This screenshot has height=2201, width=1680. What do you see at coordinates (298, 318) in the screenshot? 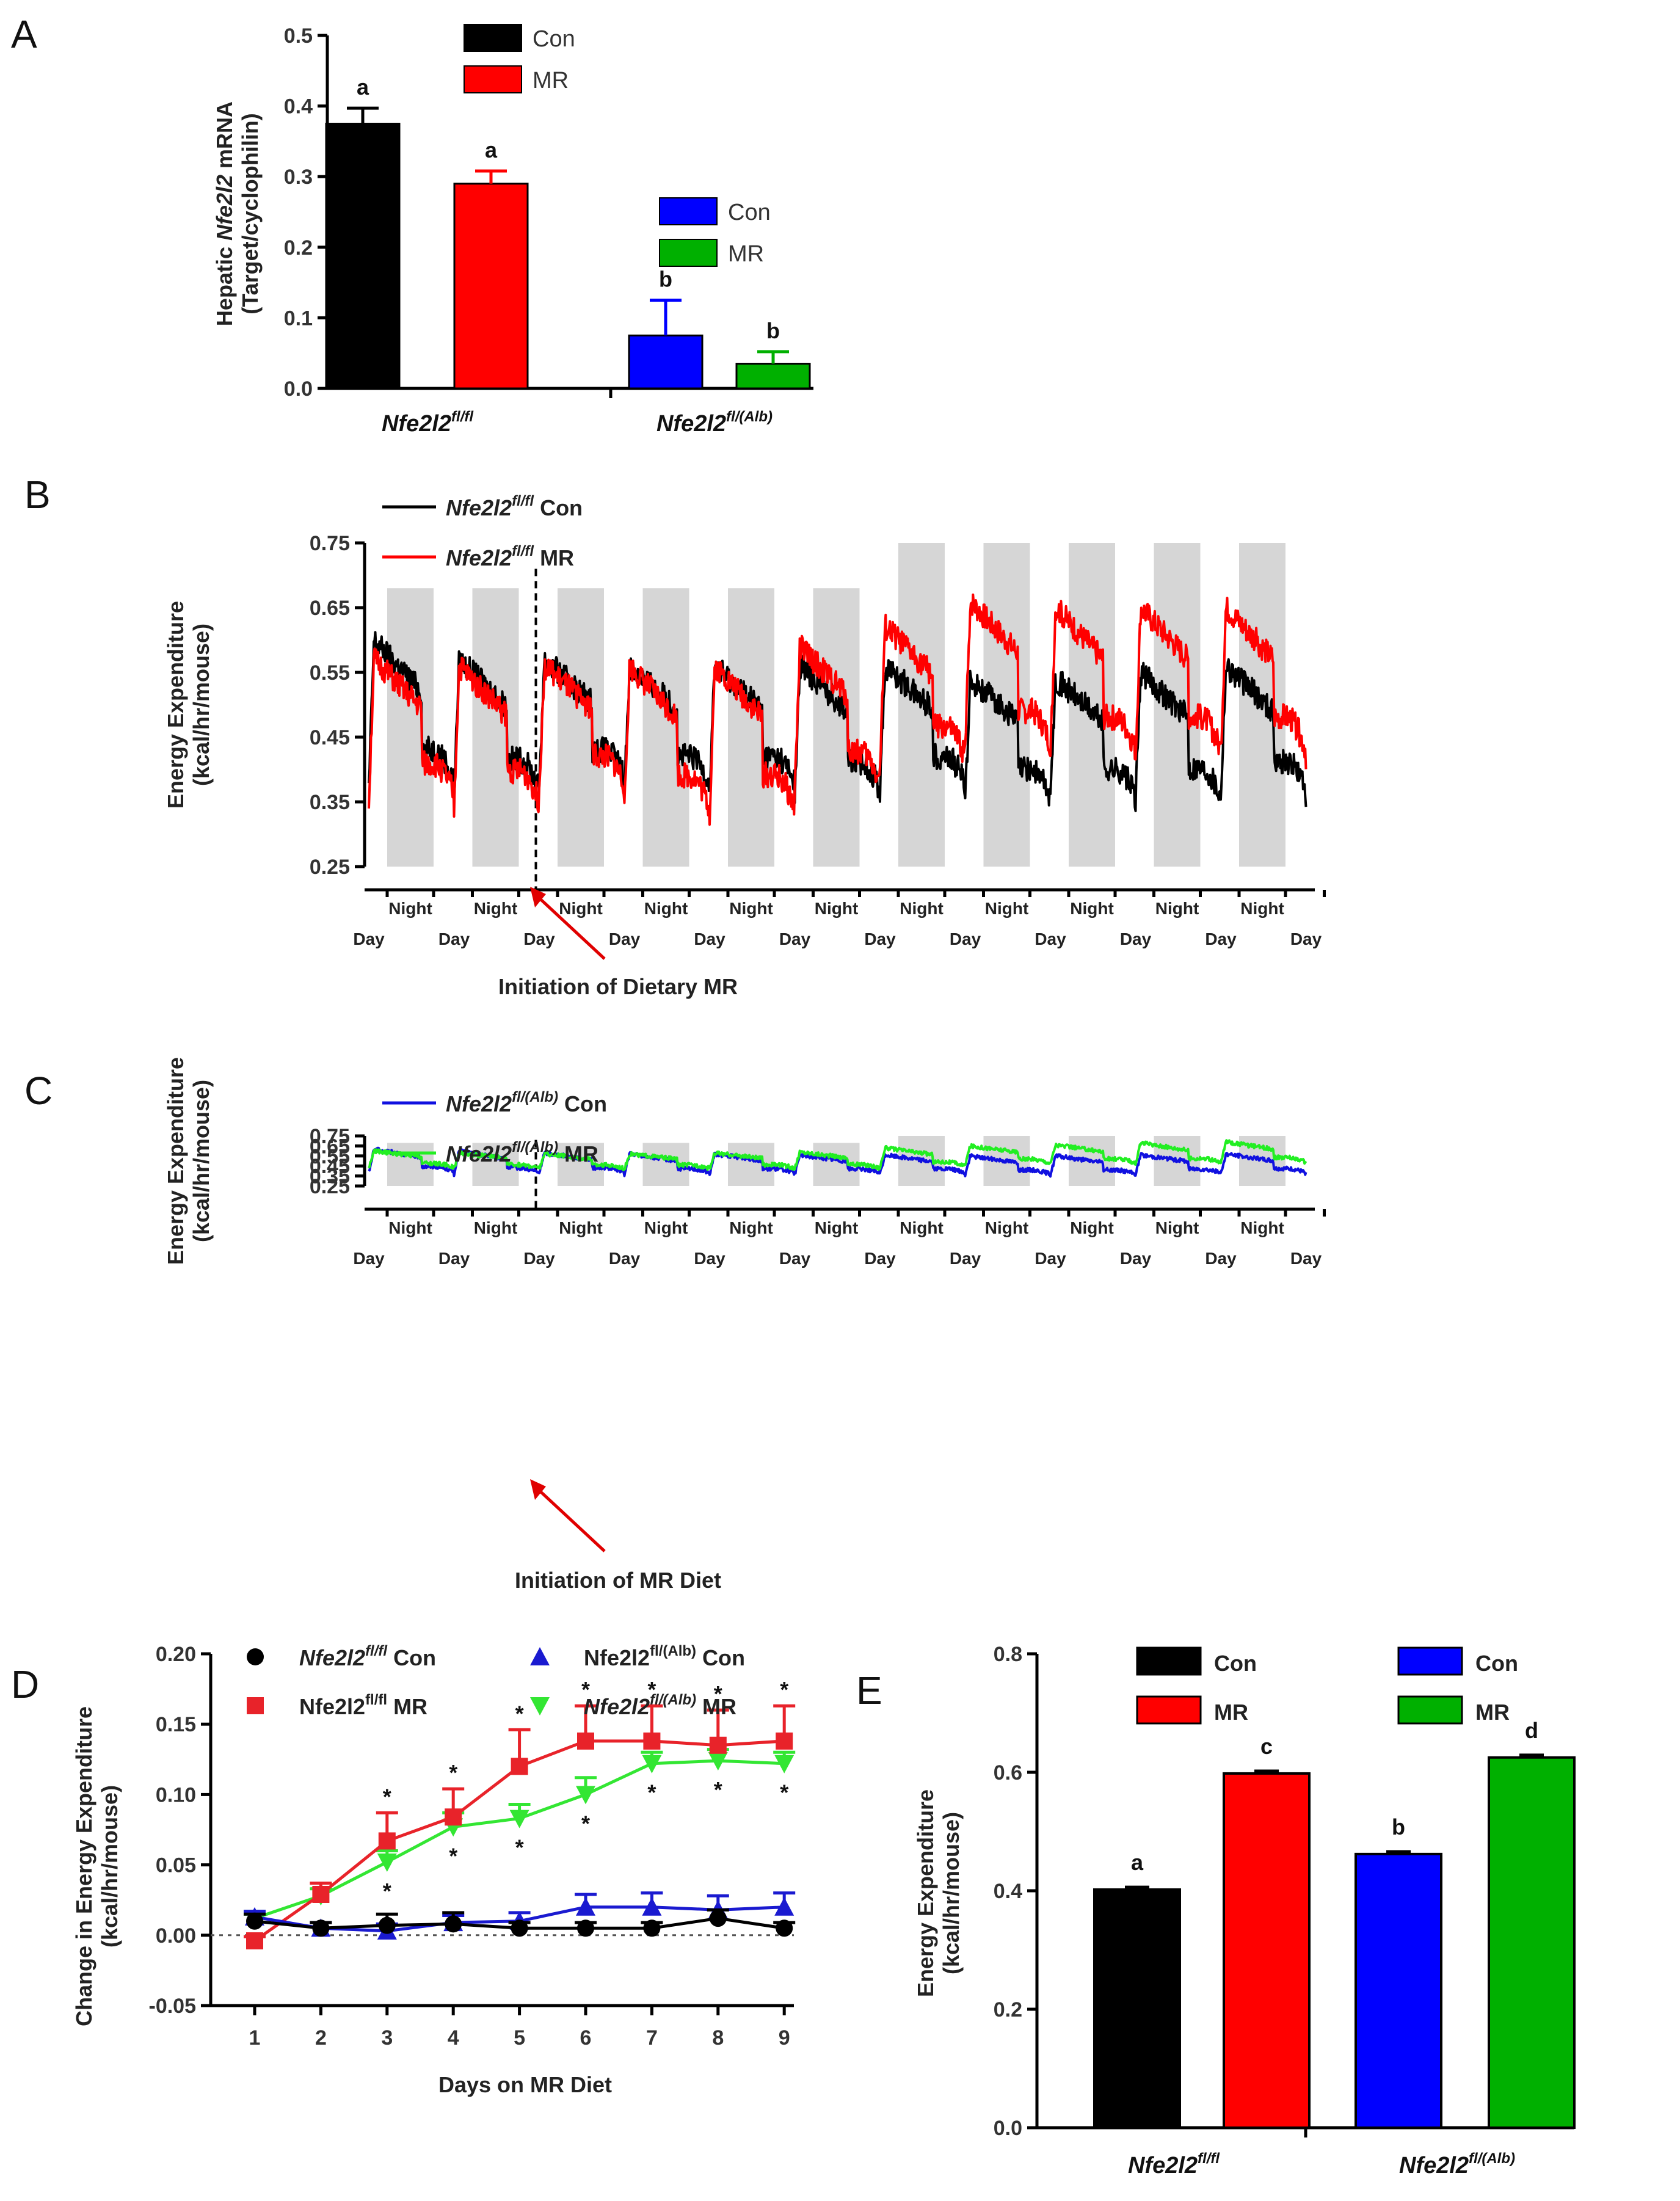
I see `y-tick-label: 0.1` at bounding box center [298, 318].